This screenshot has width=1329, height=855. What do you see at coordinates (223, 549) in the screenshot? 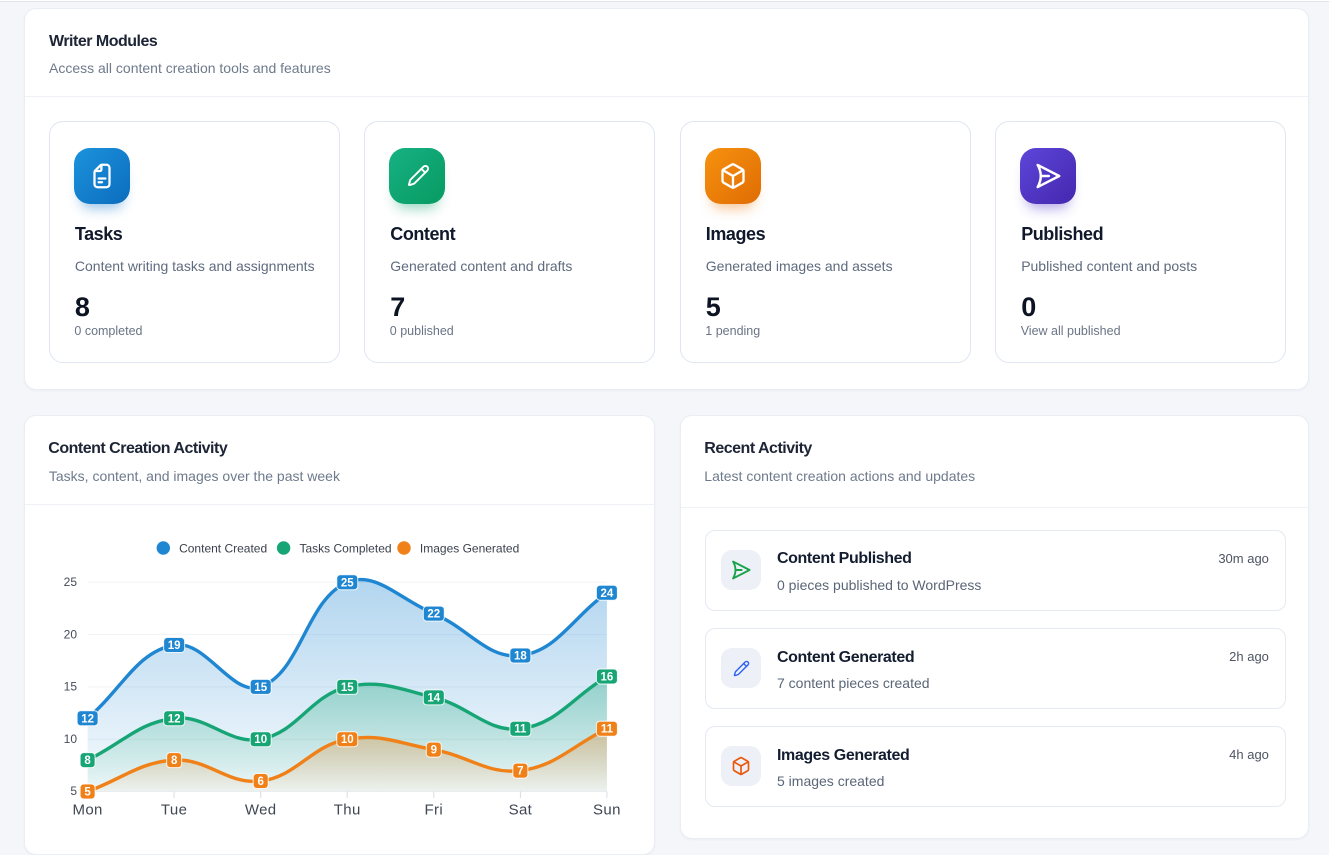
I see `svg-text: Content Created` at bounding box center [223, 549].